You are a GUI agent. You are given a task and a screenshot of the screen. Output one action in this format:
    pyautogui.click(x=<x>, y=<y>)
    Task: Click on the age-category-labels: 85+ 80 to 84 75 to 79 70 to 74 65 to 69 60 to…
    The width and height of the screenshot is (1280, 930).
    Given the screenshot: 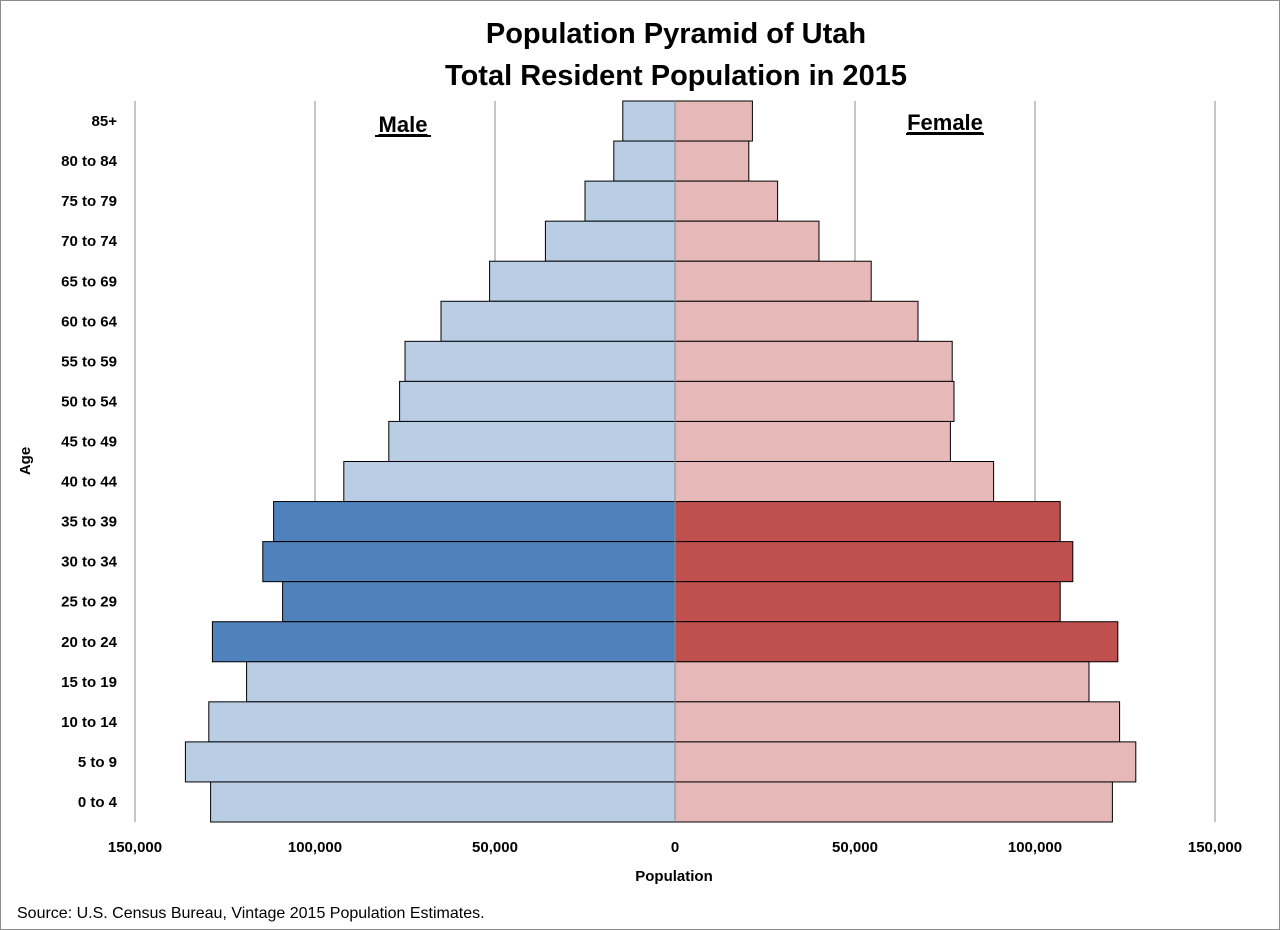 What is the action you would take?
    pyautogui.click(x=89, y=462)
    